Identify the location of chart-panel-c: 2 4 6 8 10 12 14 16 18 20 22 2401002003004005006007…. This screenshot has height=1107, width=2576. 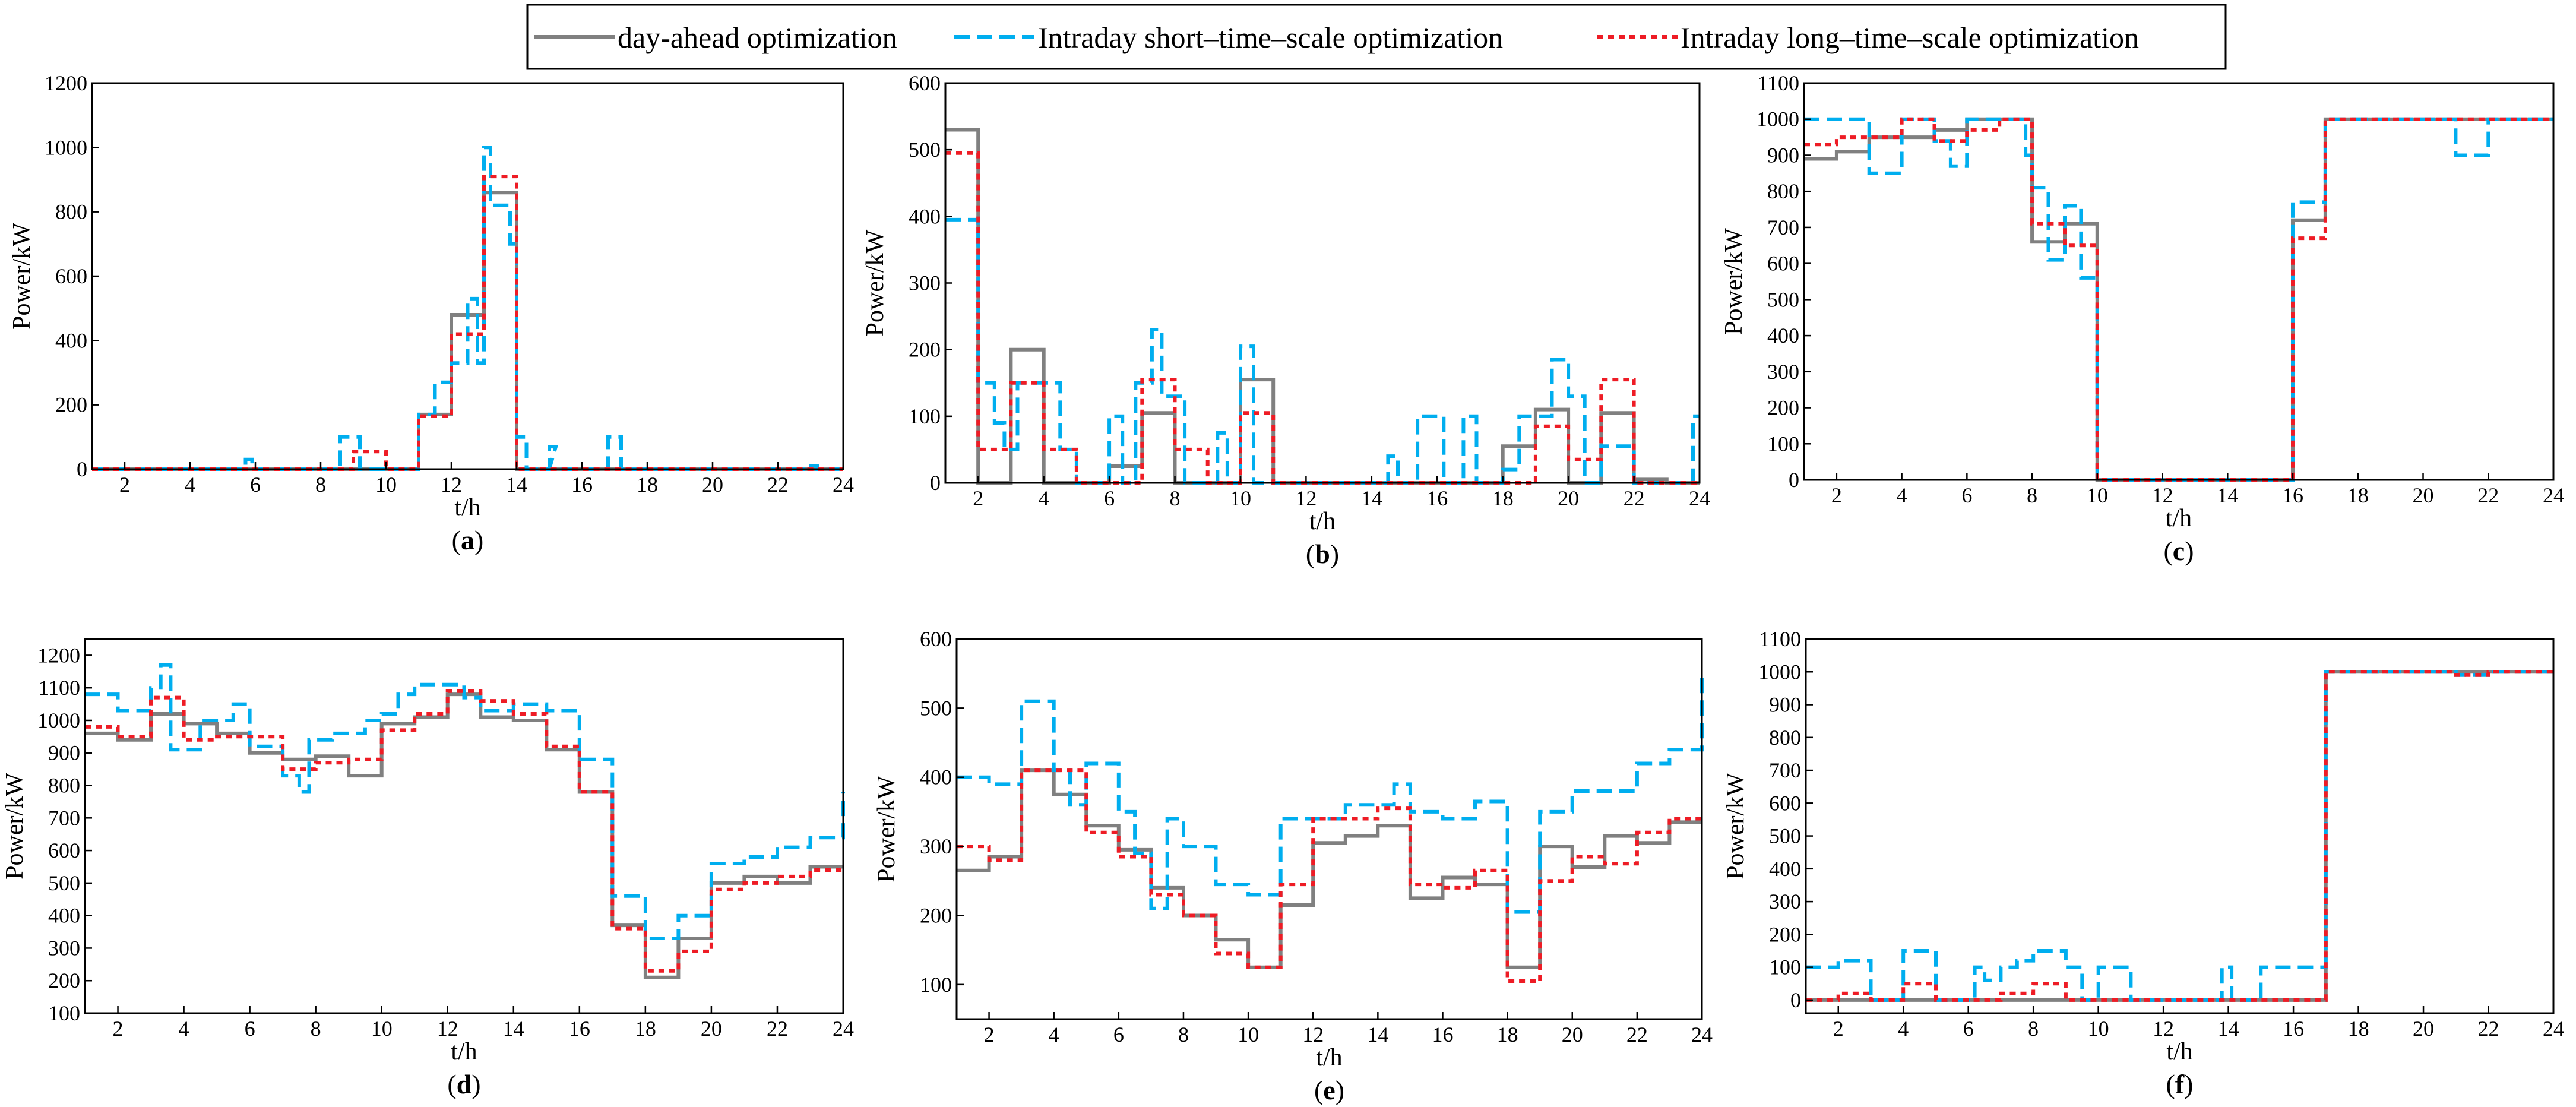
(2142, 318).